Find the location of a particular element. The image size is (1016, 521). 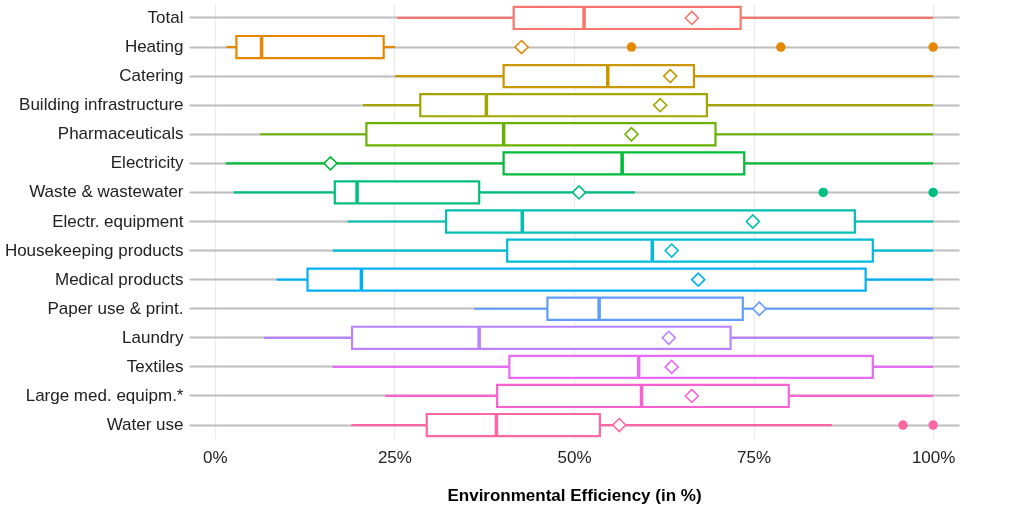

y-tick-label: Textiles is located at coordinates (155, 366).